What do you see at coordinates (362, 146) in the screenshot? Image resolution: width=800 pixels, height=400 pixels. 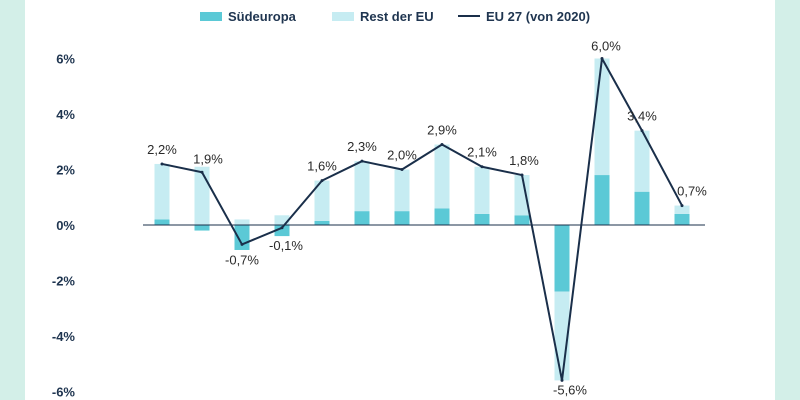 I see `data-label: 2,3%` at bounding box center [362, 146].